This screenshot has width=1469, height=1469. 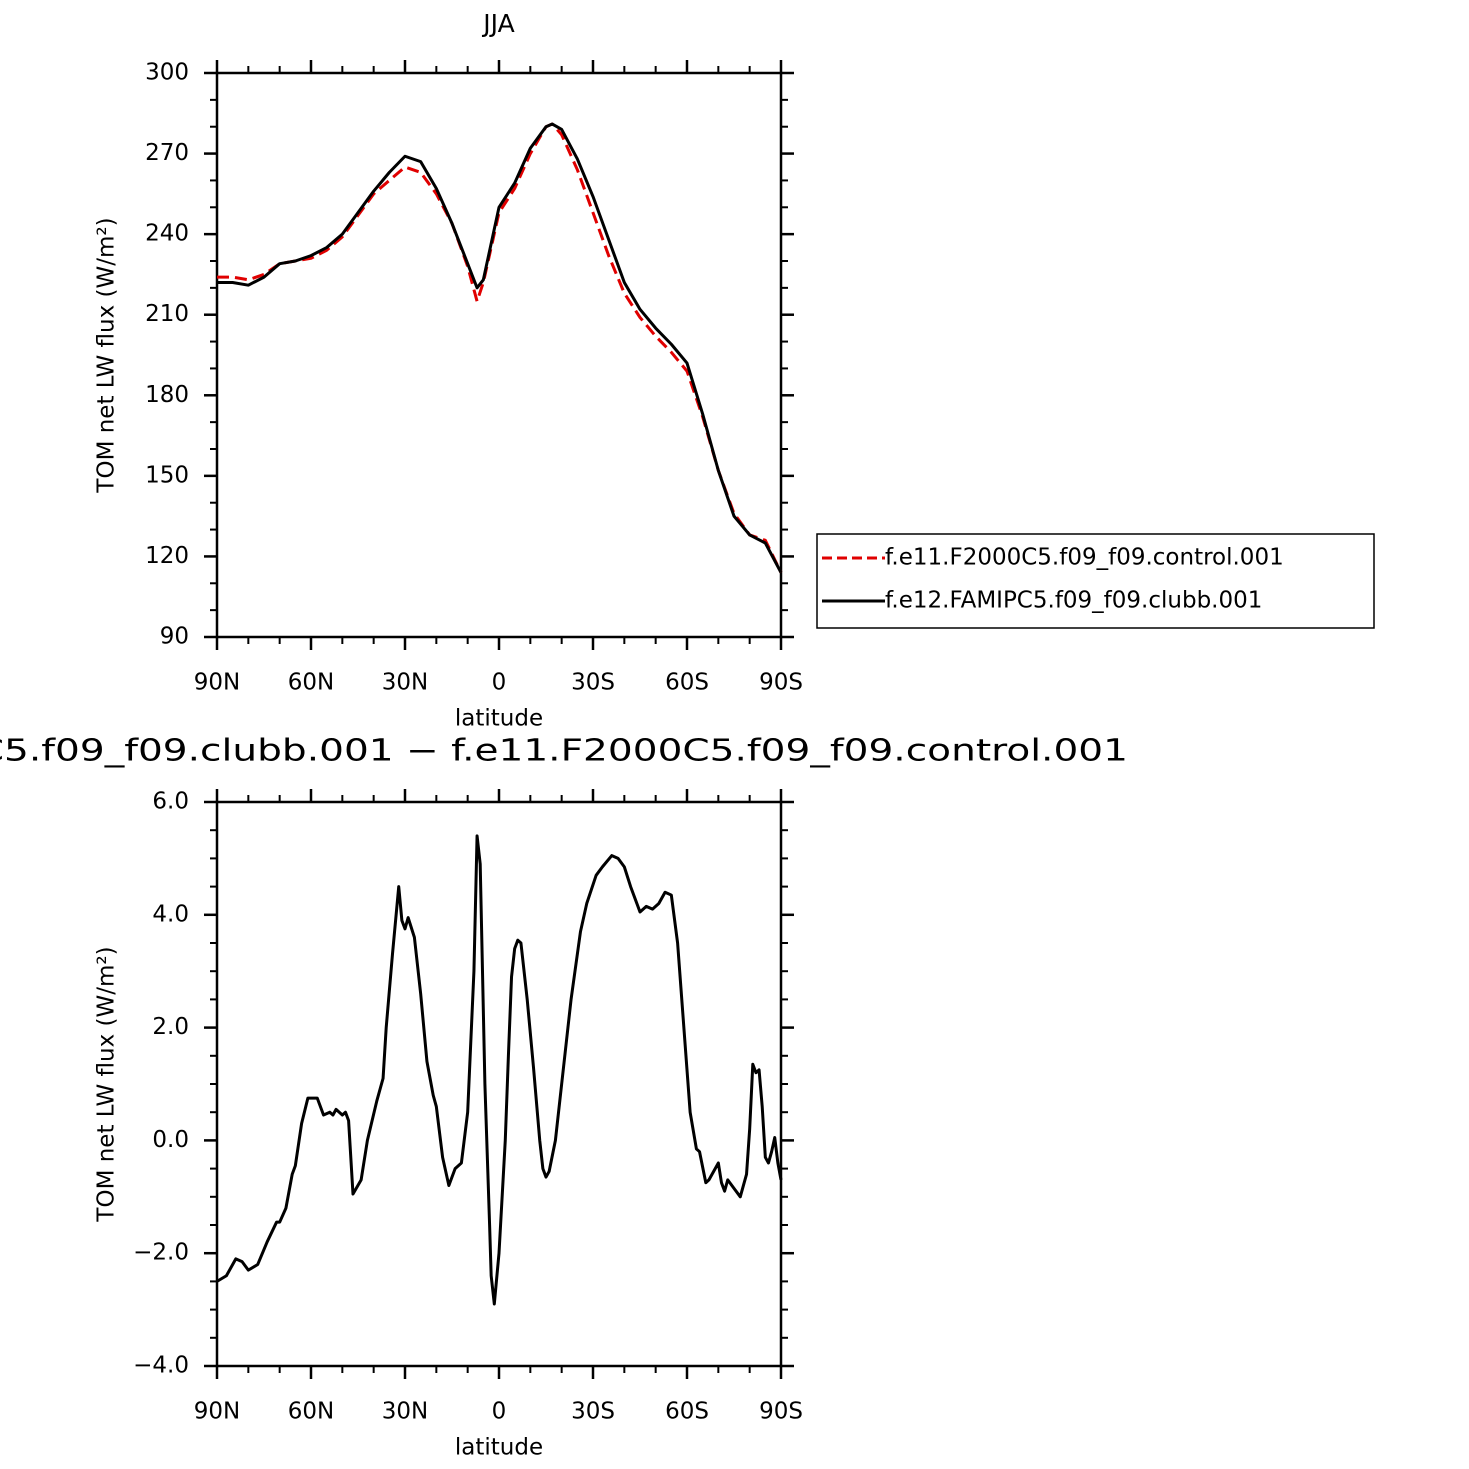 I want to click on y-tick-label: −4.0, so click(x=161, y=1366).